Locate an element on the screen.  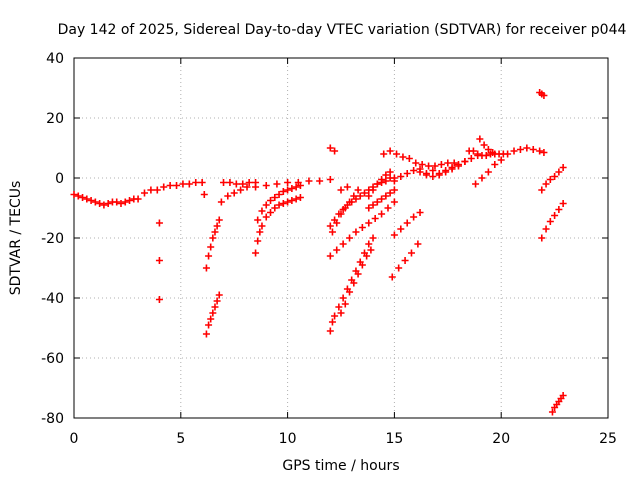
x-tick-label: 10 is located at coordinates (288, 439).